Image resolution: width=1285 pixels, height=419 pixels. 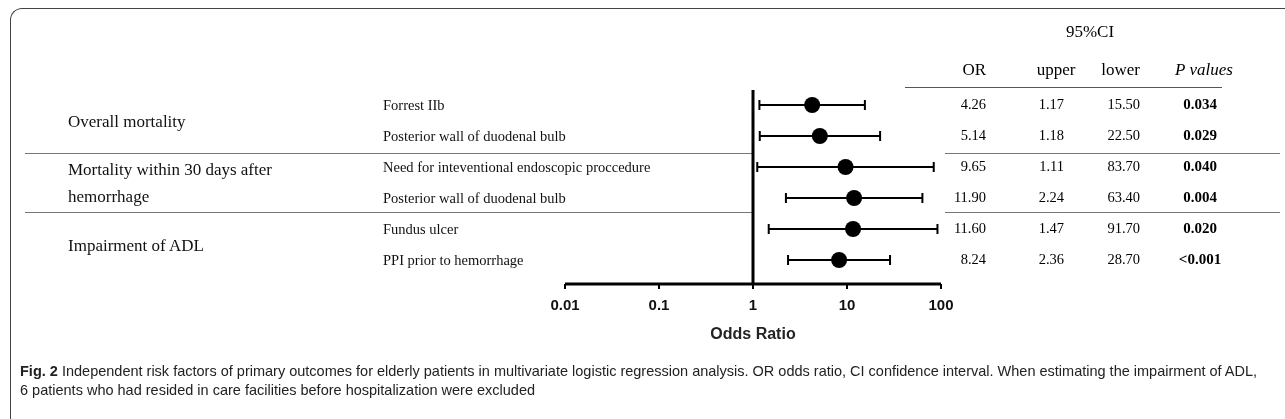 I want to click on text: 8.24, so click(x=973, y=259).